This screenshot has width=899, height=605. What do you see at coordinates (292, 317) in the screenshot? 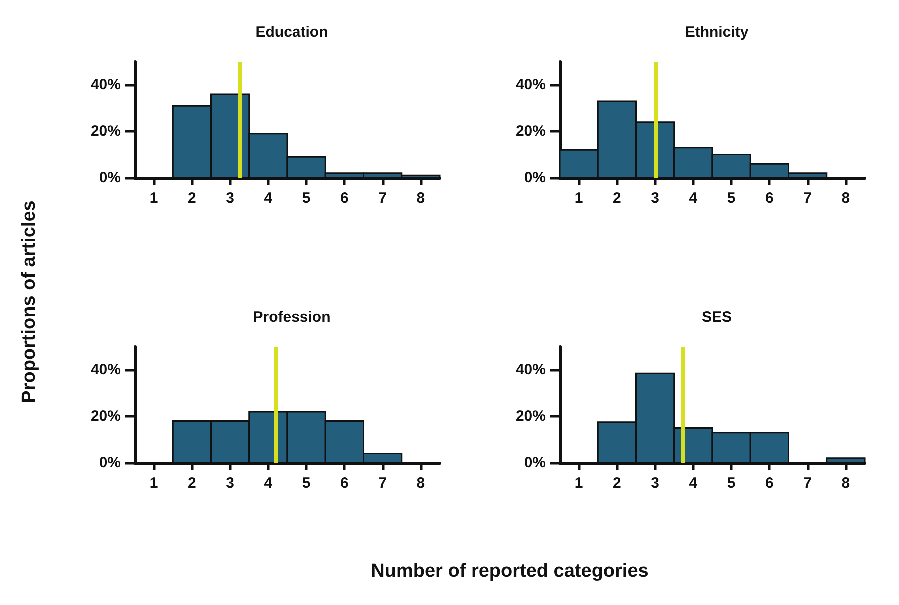
I see `chart-title: Profession` at bounding box center [292, 317].